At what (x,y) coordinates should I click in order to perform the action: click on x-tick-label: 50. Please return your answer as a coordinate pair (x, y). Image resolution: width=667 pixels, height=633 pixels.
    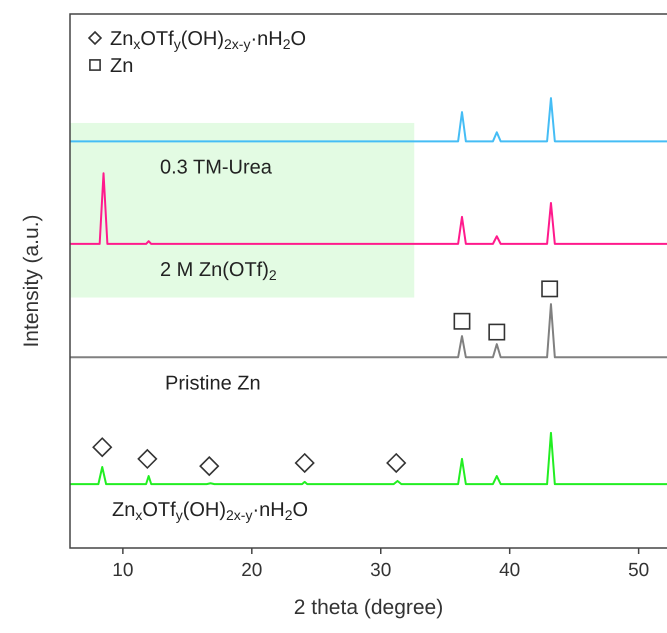
    Looking at the image, I should click on (639, 570).